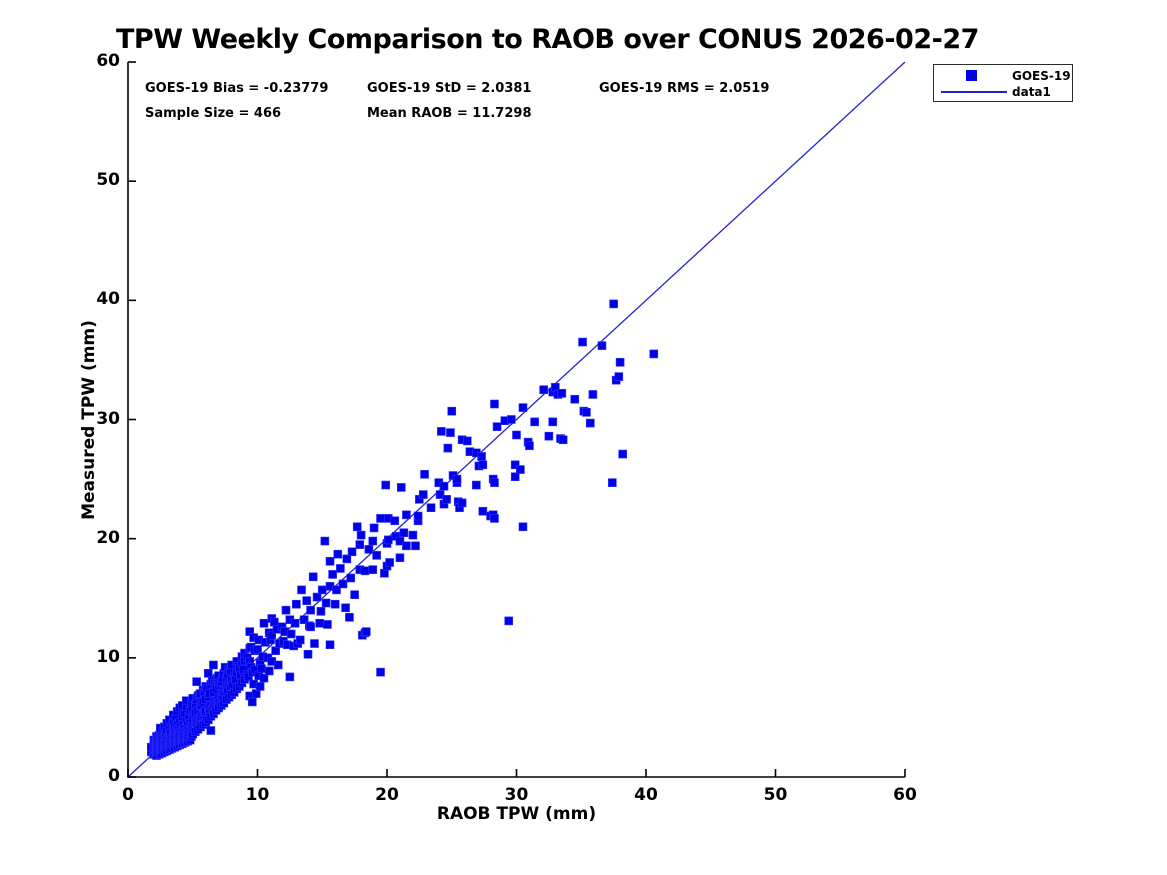 The height and width of the screenshot is (875, 1167). Describe the element at coordinates (108, 656) in the screenshot. I see `y-tick-label: 10` at that location.